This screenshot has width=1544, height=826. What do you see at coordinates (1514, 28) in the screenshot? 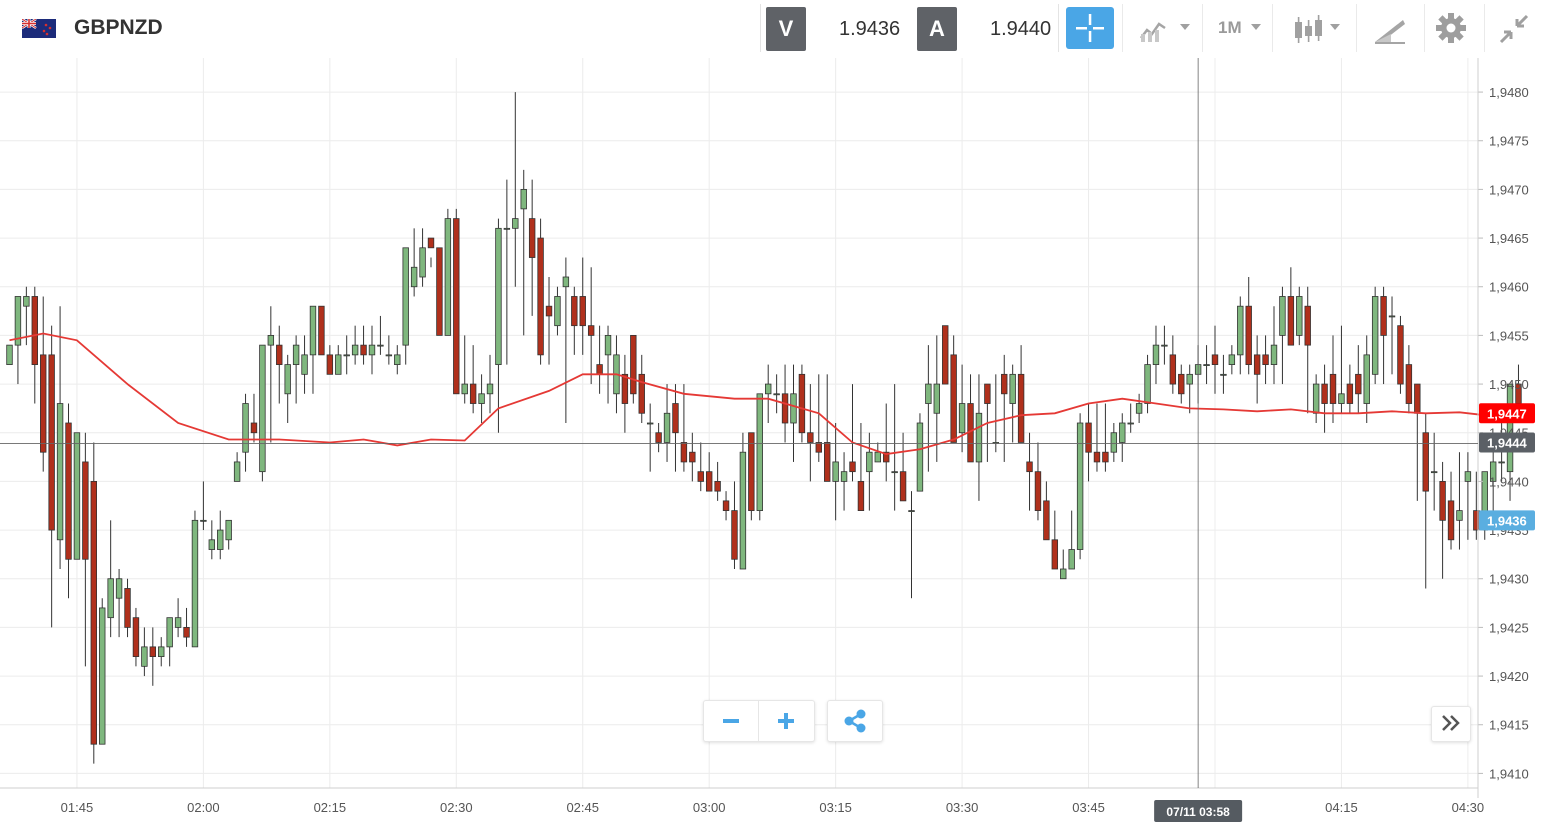
I see `collapse-button` at bounding box center [1514, 28].